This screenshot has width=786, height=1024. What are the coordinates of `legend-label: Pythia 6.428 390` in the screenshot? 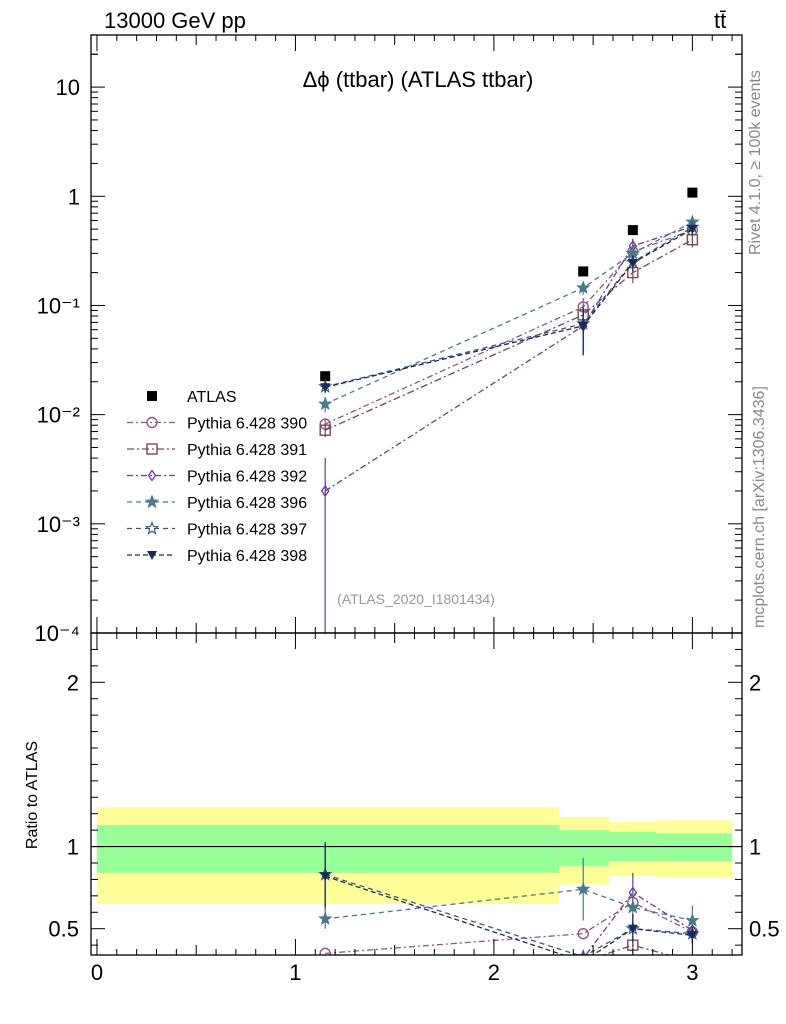 It's located at (247, 424).